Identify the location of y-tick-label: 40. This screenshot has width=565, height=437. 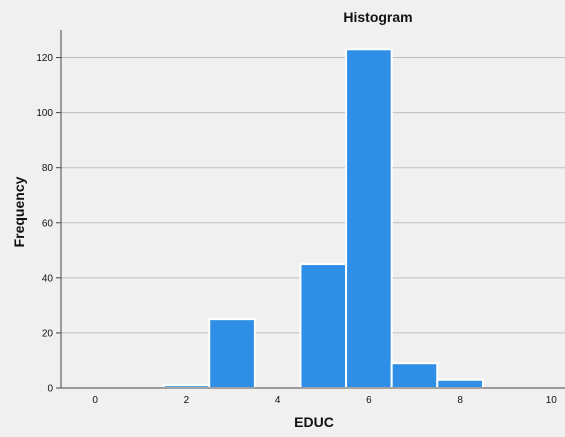
(48, 278).